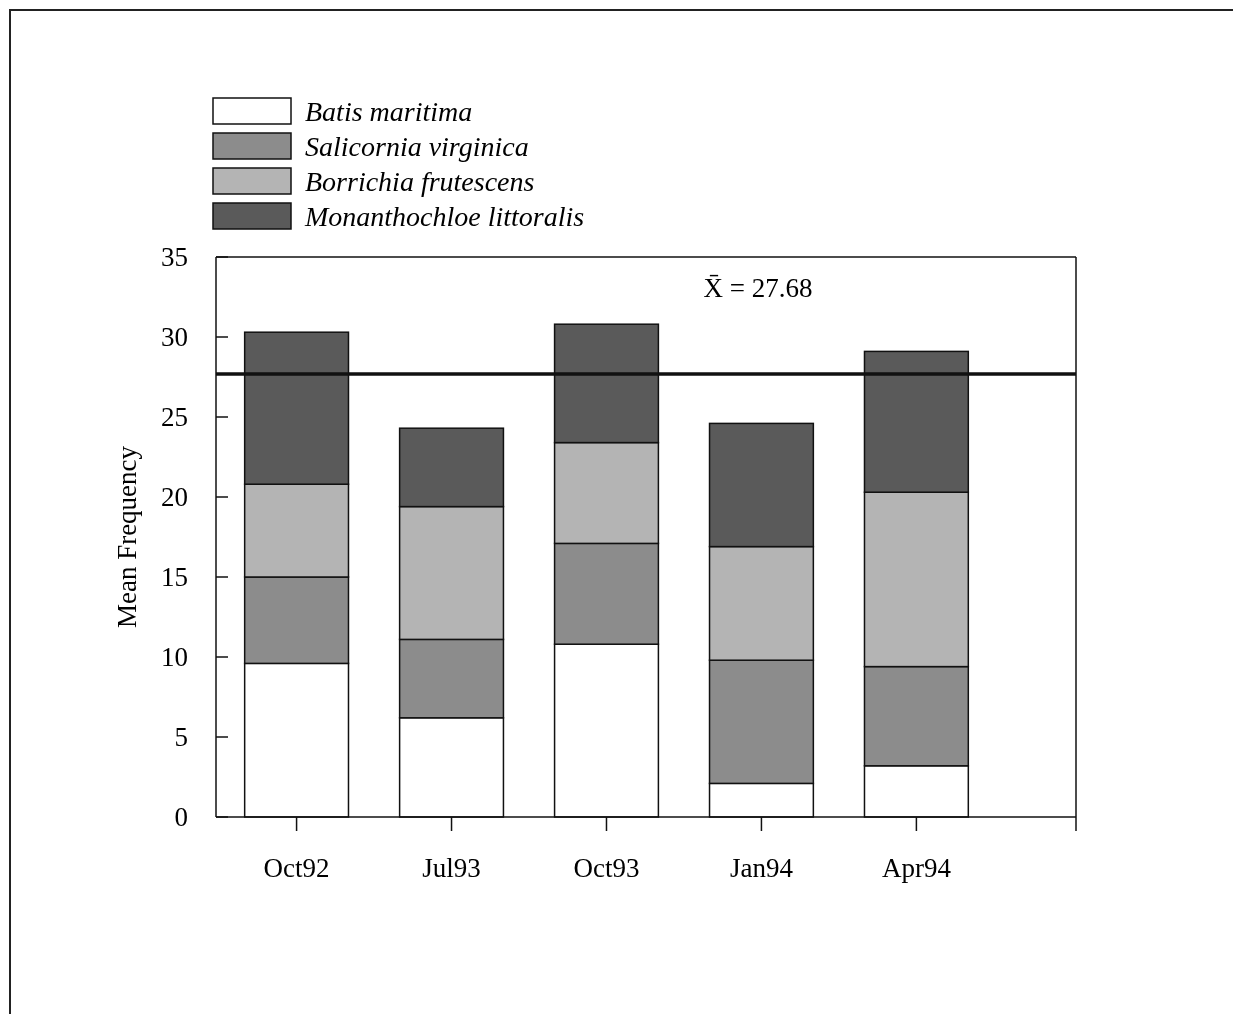 The height and width of the screenshot is (1014, 1233). Describe the element at coordinates (420, 181) in the screenshot. I see `legend-label: Borrichia frutescens` at that location.